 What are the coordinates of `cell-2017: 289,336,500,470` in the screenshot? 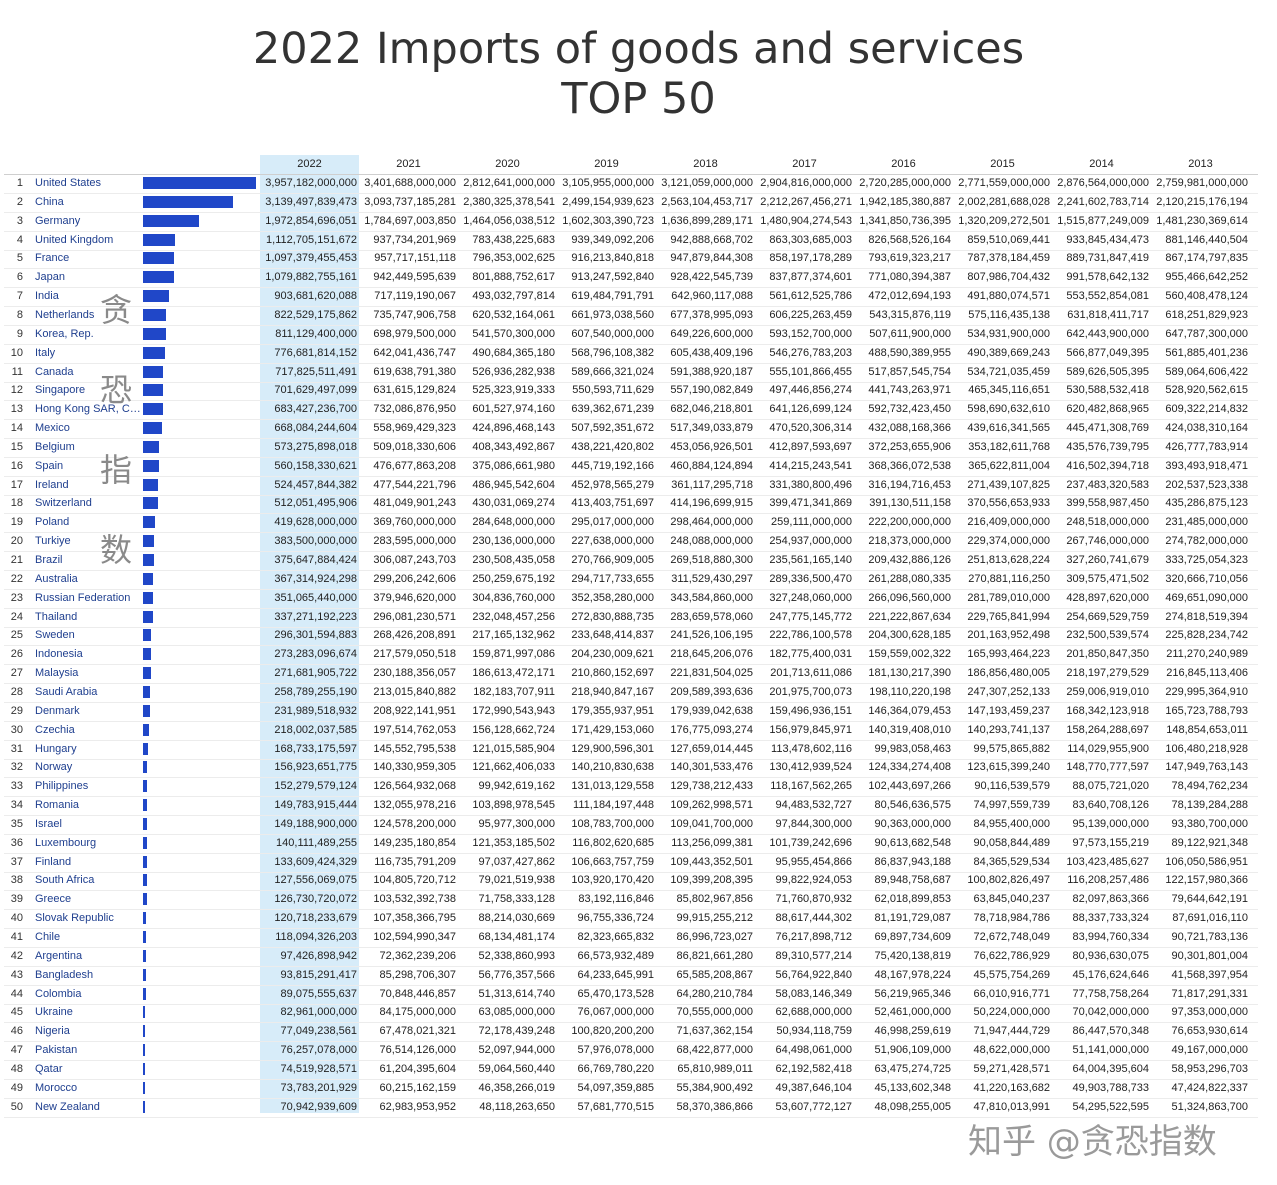 It's located at (810, 578).